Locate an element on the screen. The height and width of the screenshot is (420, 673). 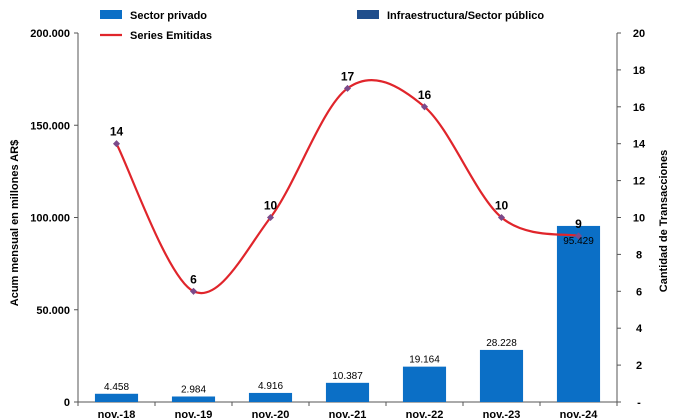
left-axis: 0 50.000 100.000 150.000 200.000 is located at coordinates (54, 218).